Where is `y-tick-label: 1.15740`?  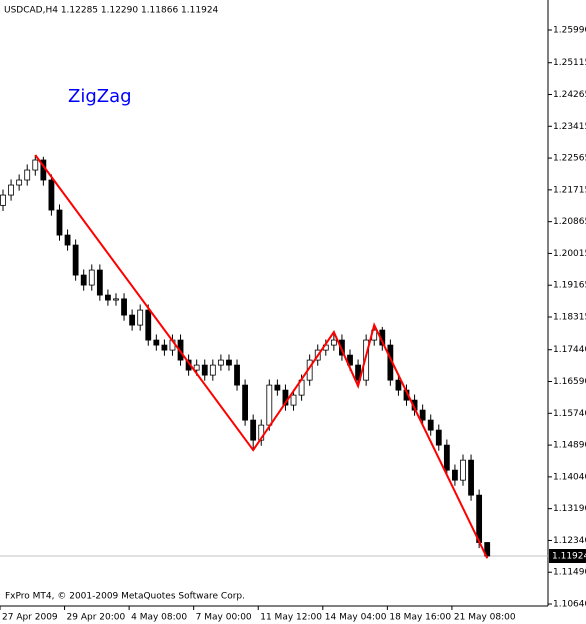 y-tick-label: 1.15740 is located at coordinates (569, 414).